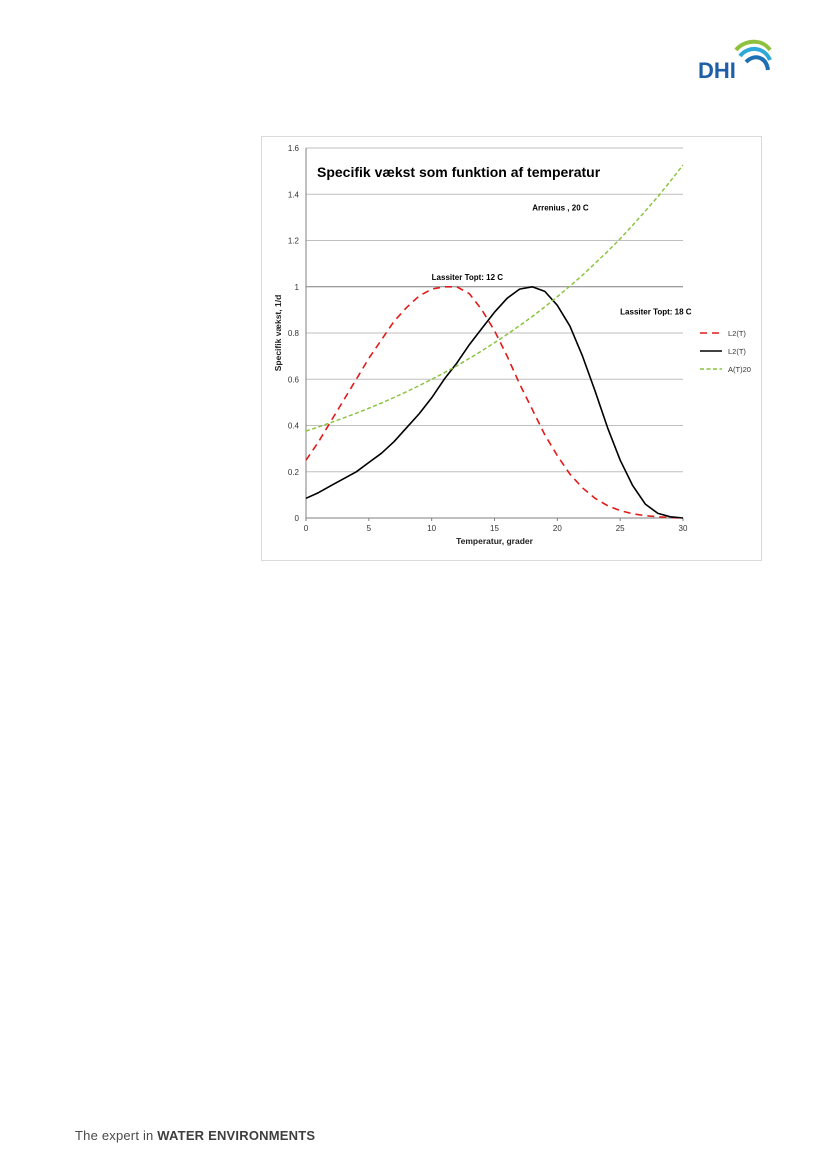 This screenshot has width=827, height=1169. Describe the element at coordinates (683, 528) in the screenshot. I see `x-tick-label: 30` at that location.